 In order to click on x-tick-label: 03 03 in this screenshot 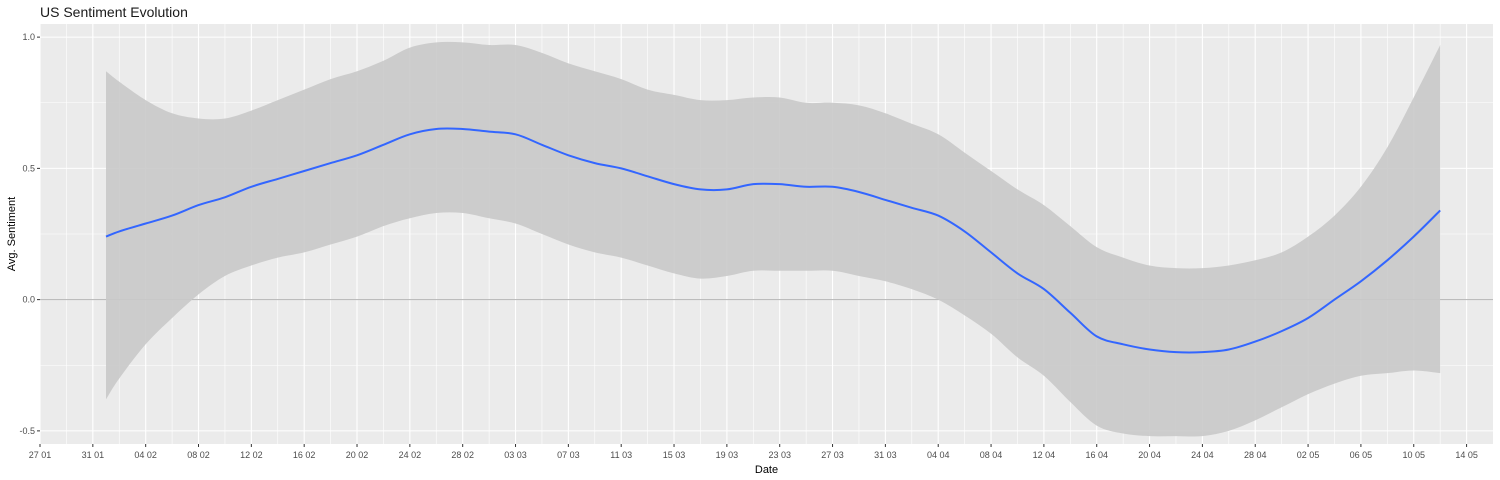, I will do `click(515, 455)`.